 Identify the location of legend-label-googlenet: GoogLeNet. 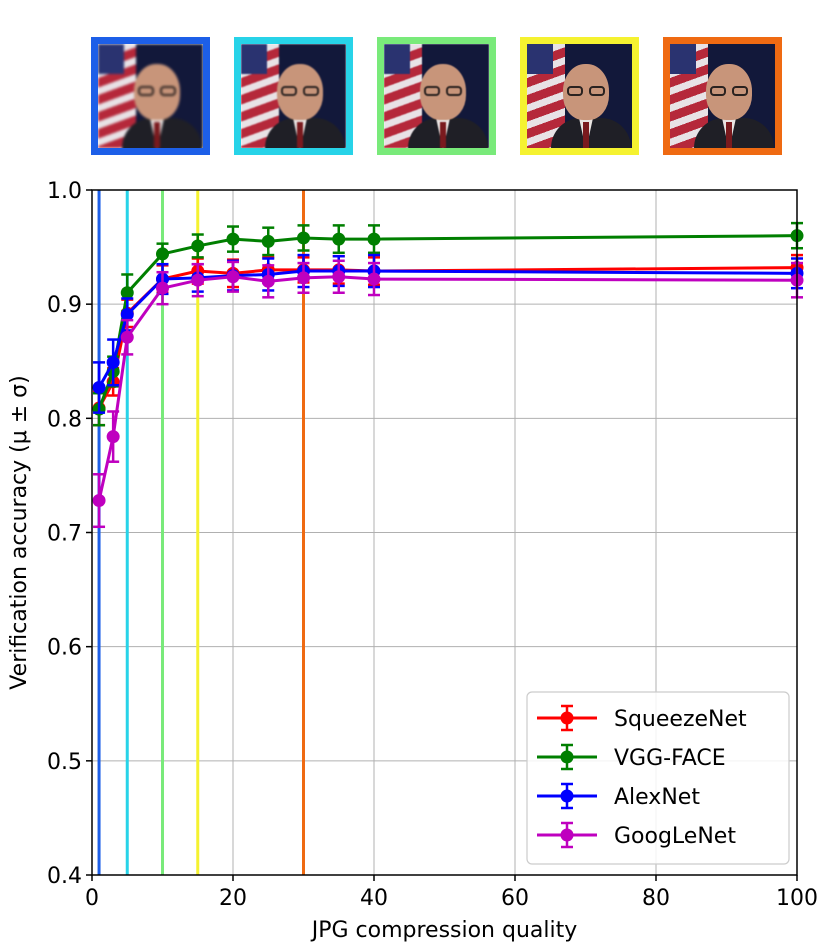
(675, 836).